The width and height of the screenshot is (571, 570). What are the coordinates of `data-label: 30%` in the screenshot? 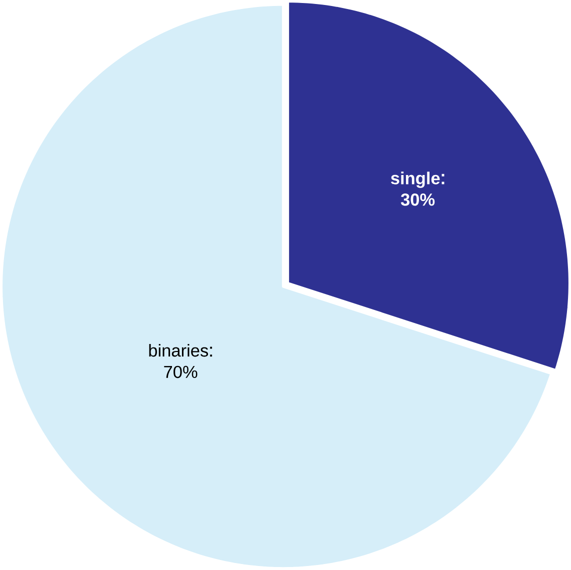 It's located at (417, 200).